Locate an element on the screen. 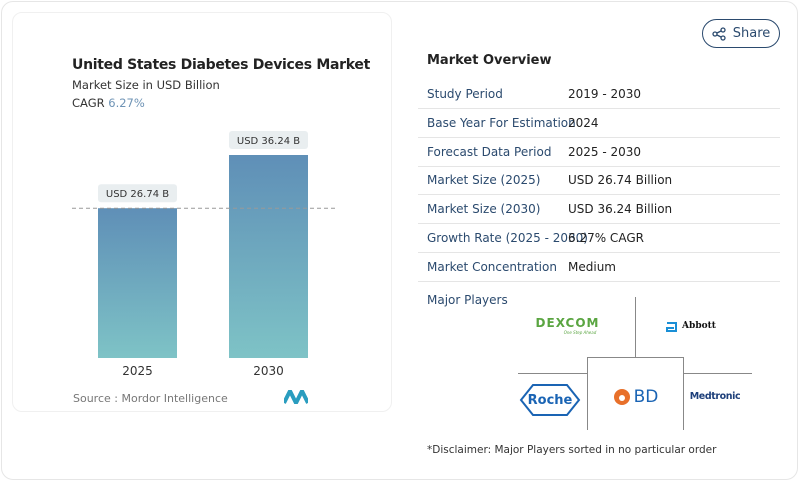 The image size is (800, 482). roche-hexagon-icon is located at coordinates (550, 400).